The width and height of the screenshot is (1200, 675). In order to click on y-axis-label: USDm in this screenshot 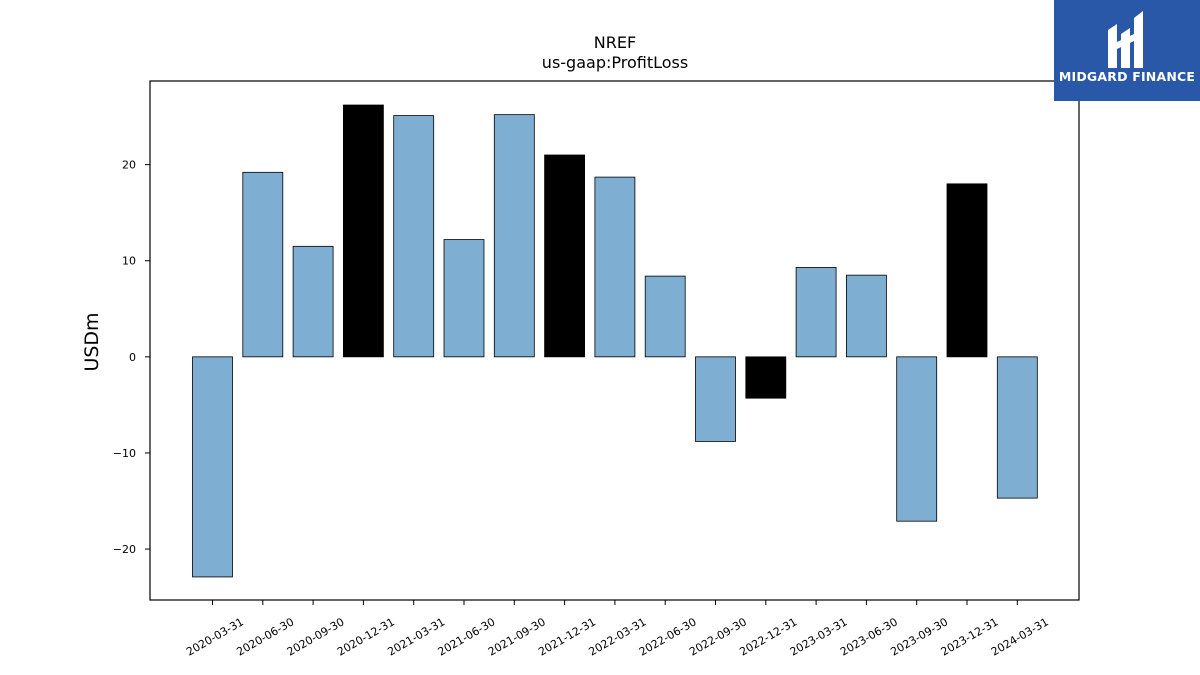, I will do `click(92, 341)`.